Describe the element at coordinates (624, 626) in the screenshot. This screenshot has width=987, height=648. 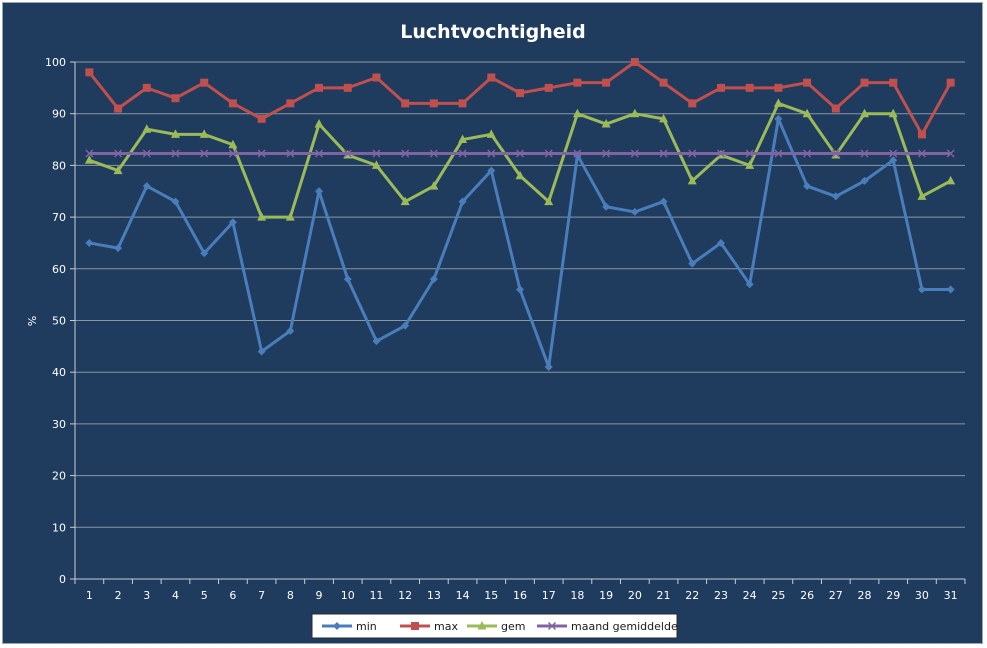
I see `legend-label: maand gemiddelde` at that location.